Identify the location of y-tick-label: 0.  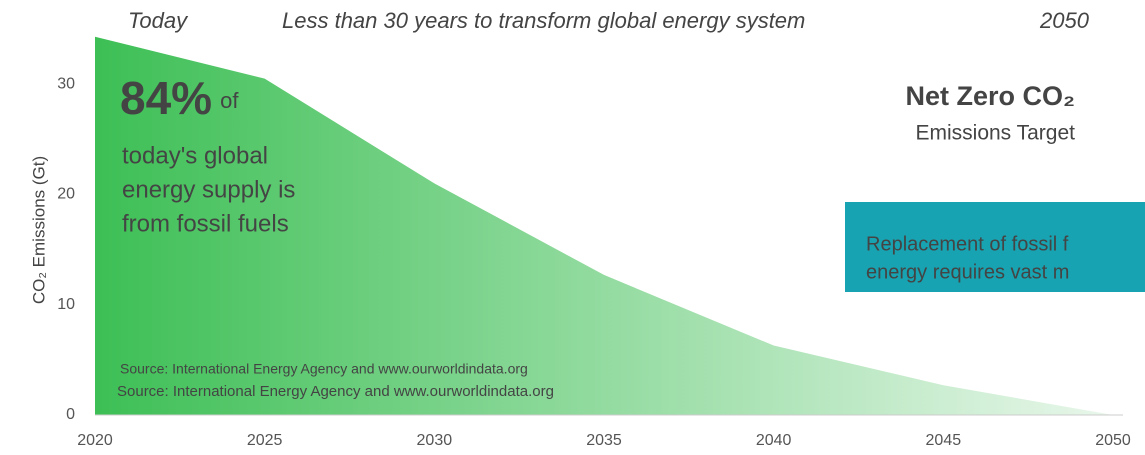
(70, 414).